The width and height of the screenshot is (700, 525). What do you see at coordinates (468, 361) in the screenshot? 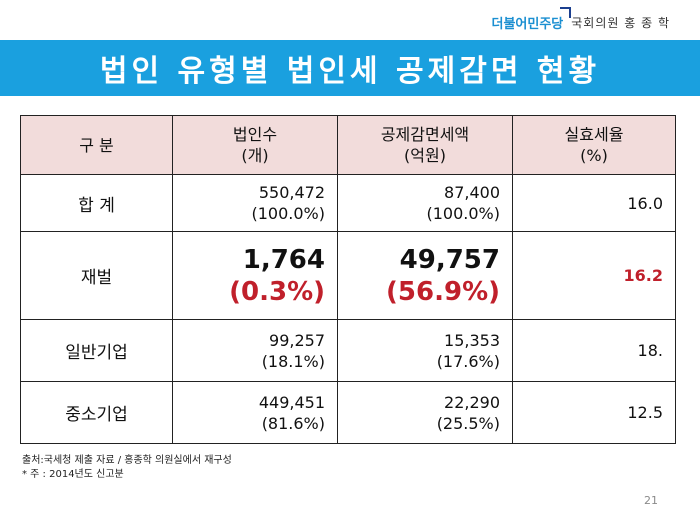
I see `amount-pct: (17.6%)` at bounding box center [468, 361].